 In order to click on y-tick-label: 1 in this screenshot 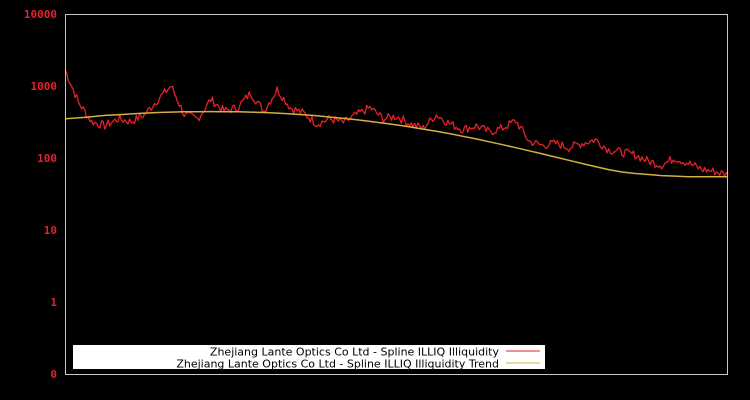, I will do `click(53, 302)`.